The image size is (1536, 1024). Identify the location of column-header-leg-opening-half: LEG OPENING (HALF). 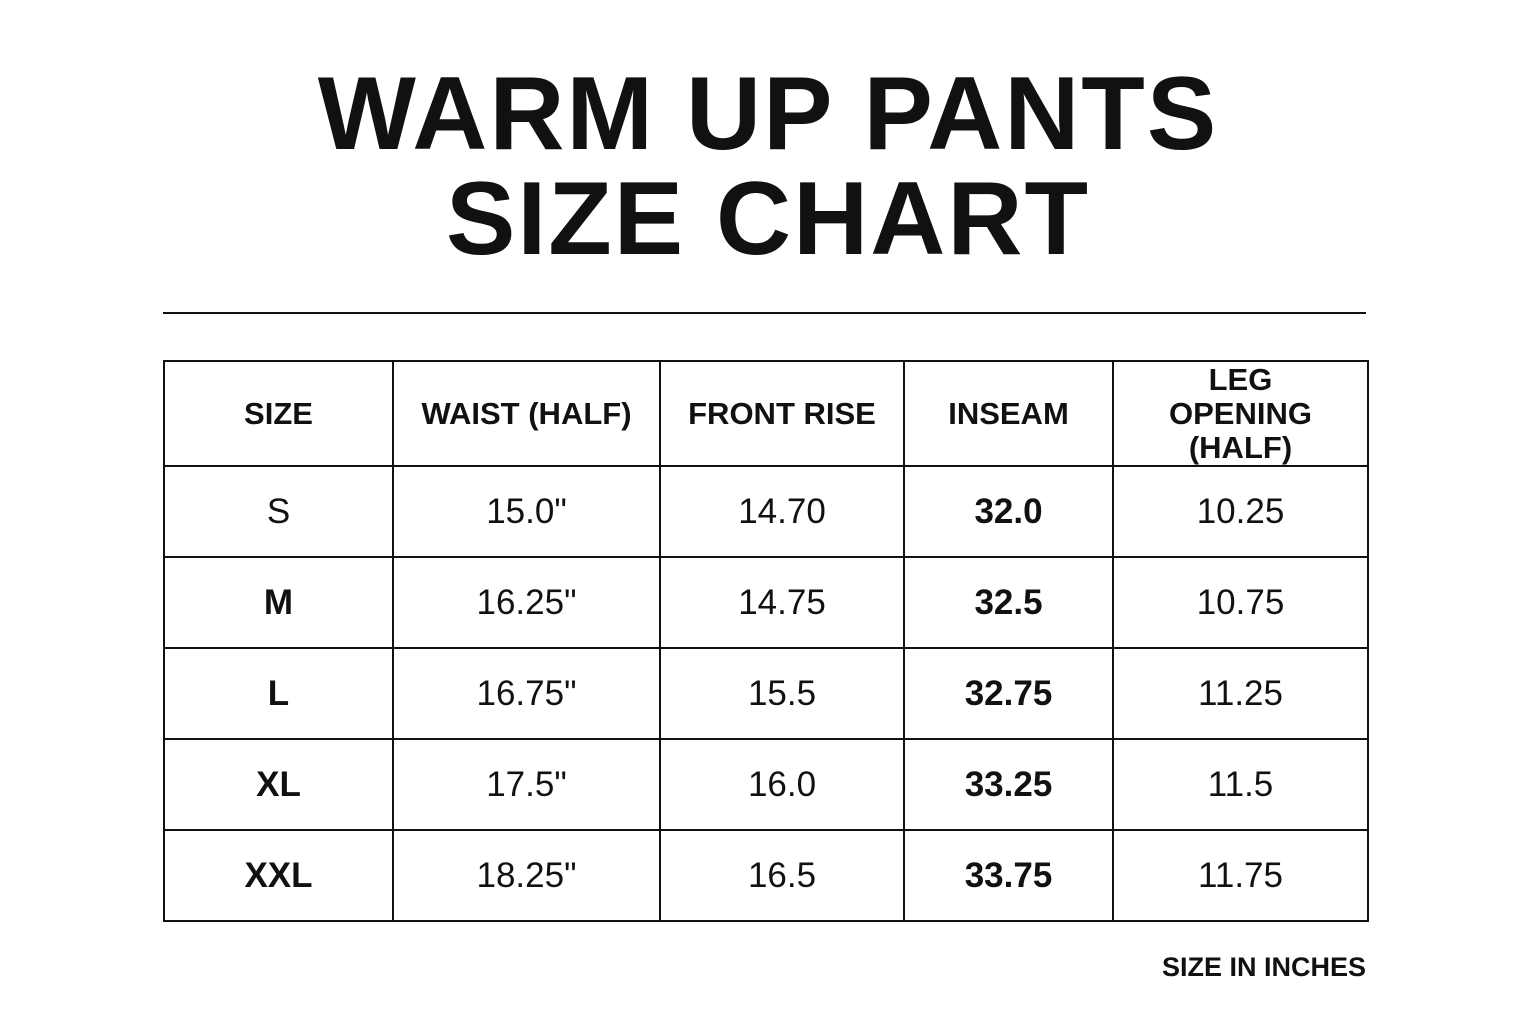
(1240, 413).